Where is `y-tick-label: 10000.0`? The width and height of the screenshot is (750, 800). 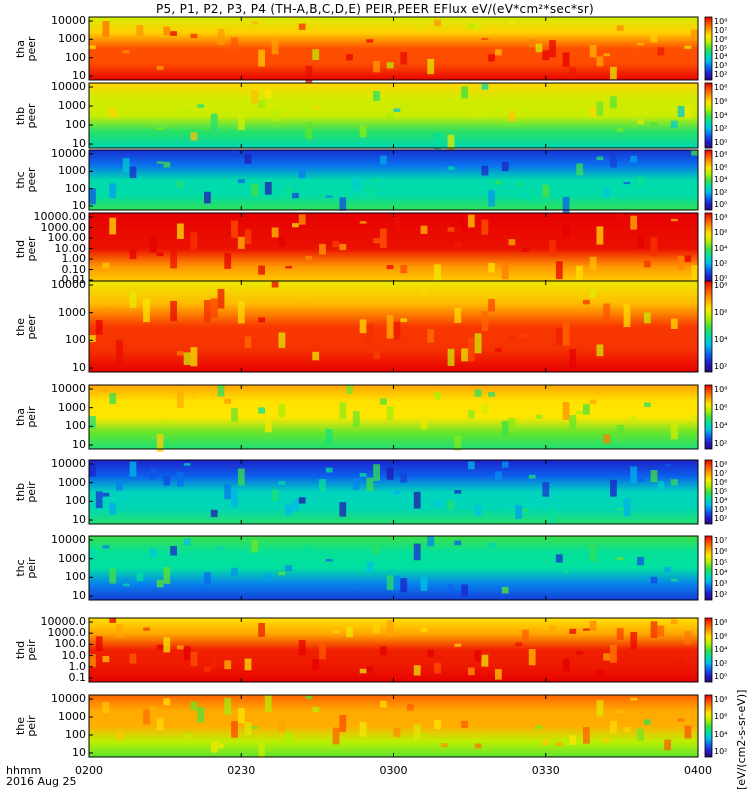
y-tick-label: 10000.0 is located at coordinates (63, 621).